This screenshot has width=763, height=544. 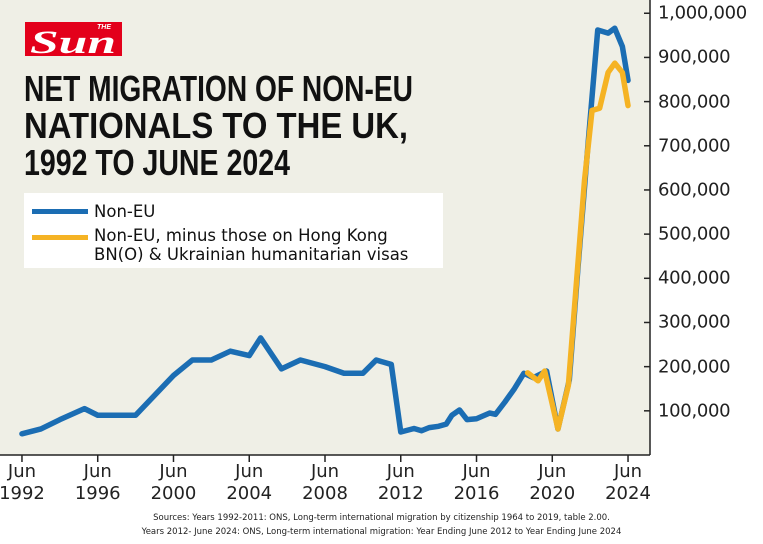 What do you see at coordinates (694, 102) in the screenshot?
I see `y-tick-label: 800,000` at bounding box center [694, 102].